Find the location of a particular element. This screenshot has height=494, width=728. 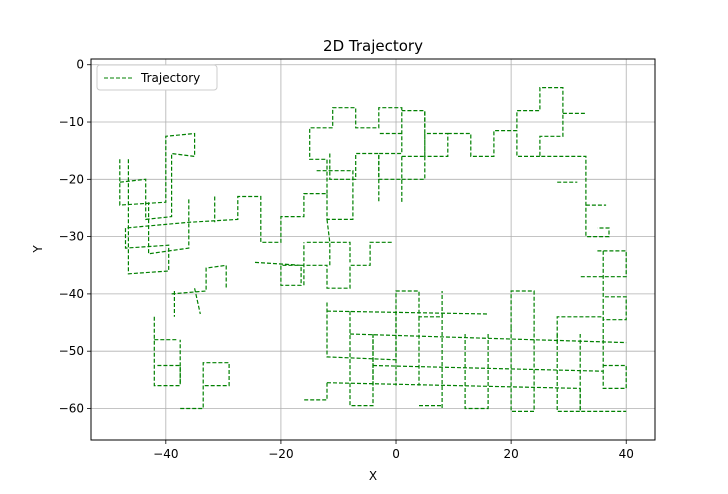

y-tick-label: −60 is located at coordinates (71, 408).